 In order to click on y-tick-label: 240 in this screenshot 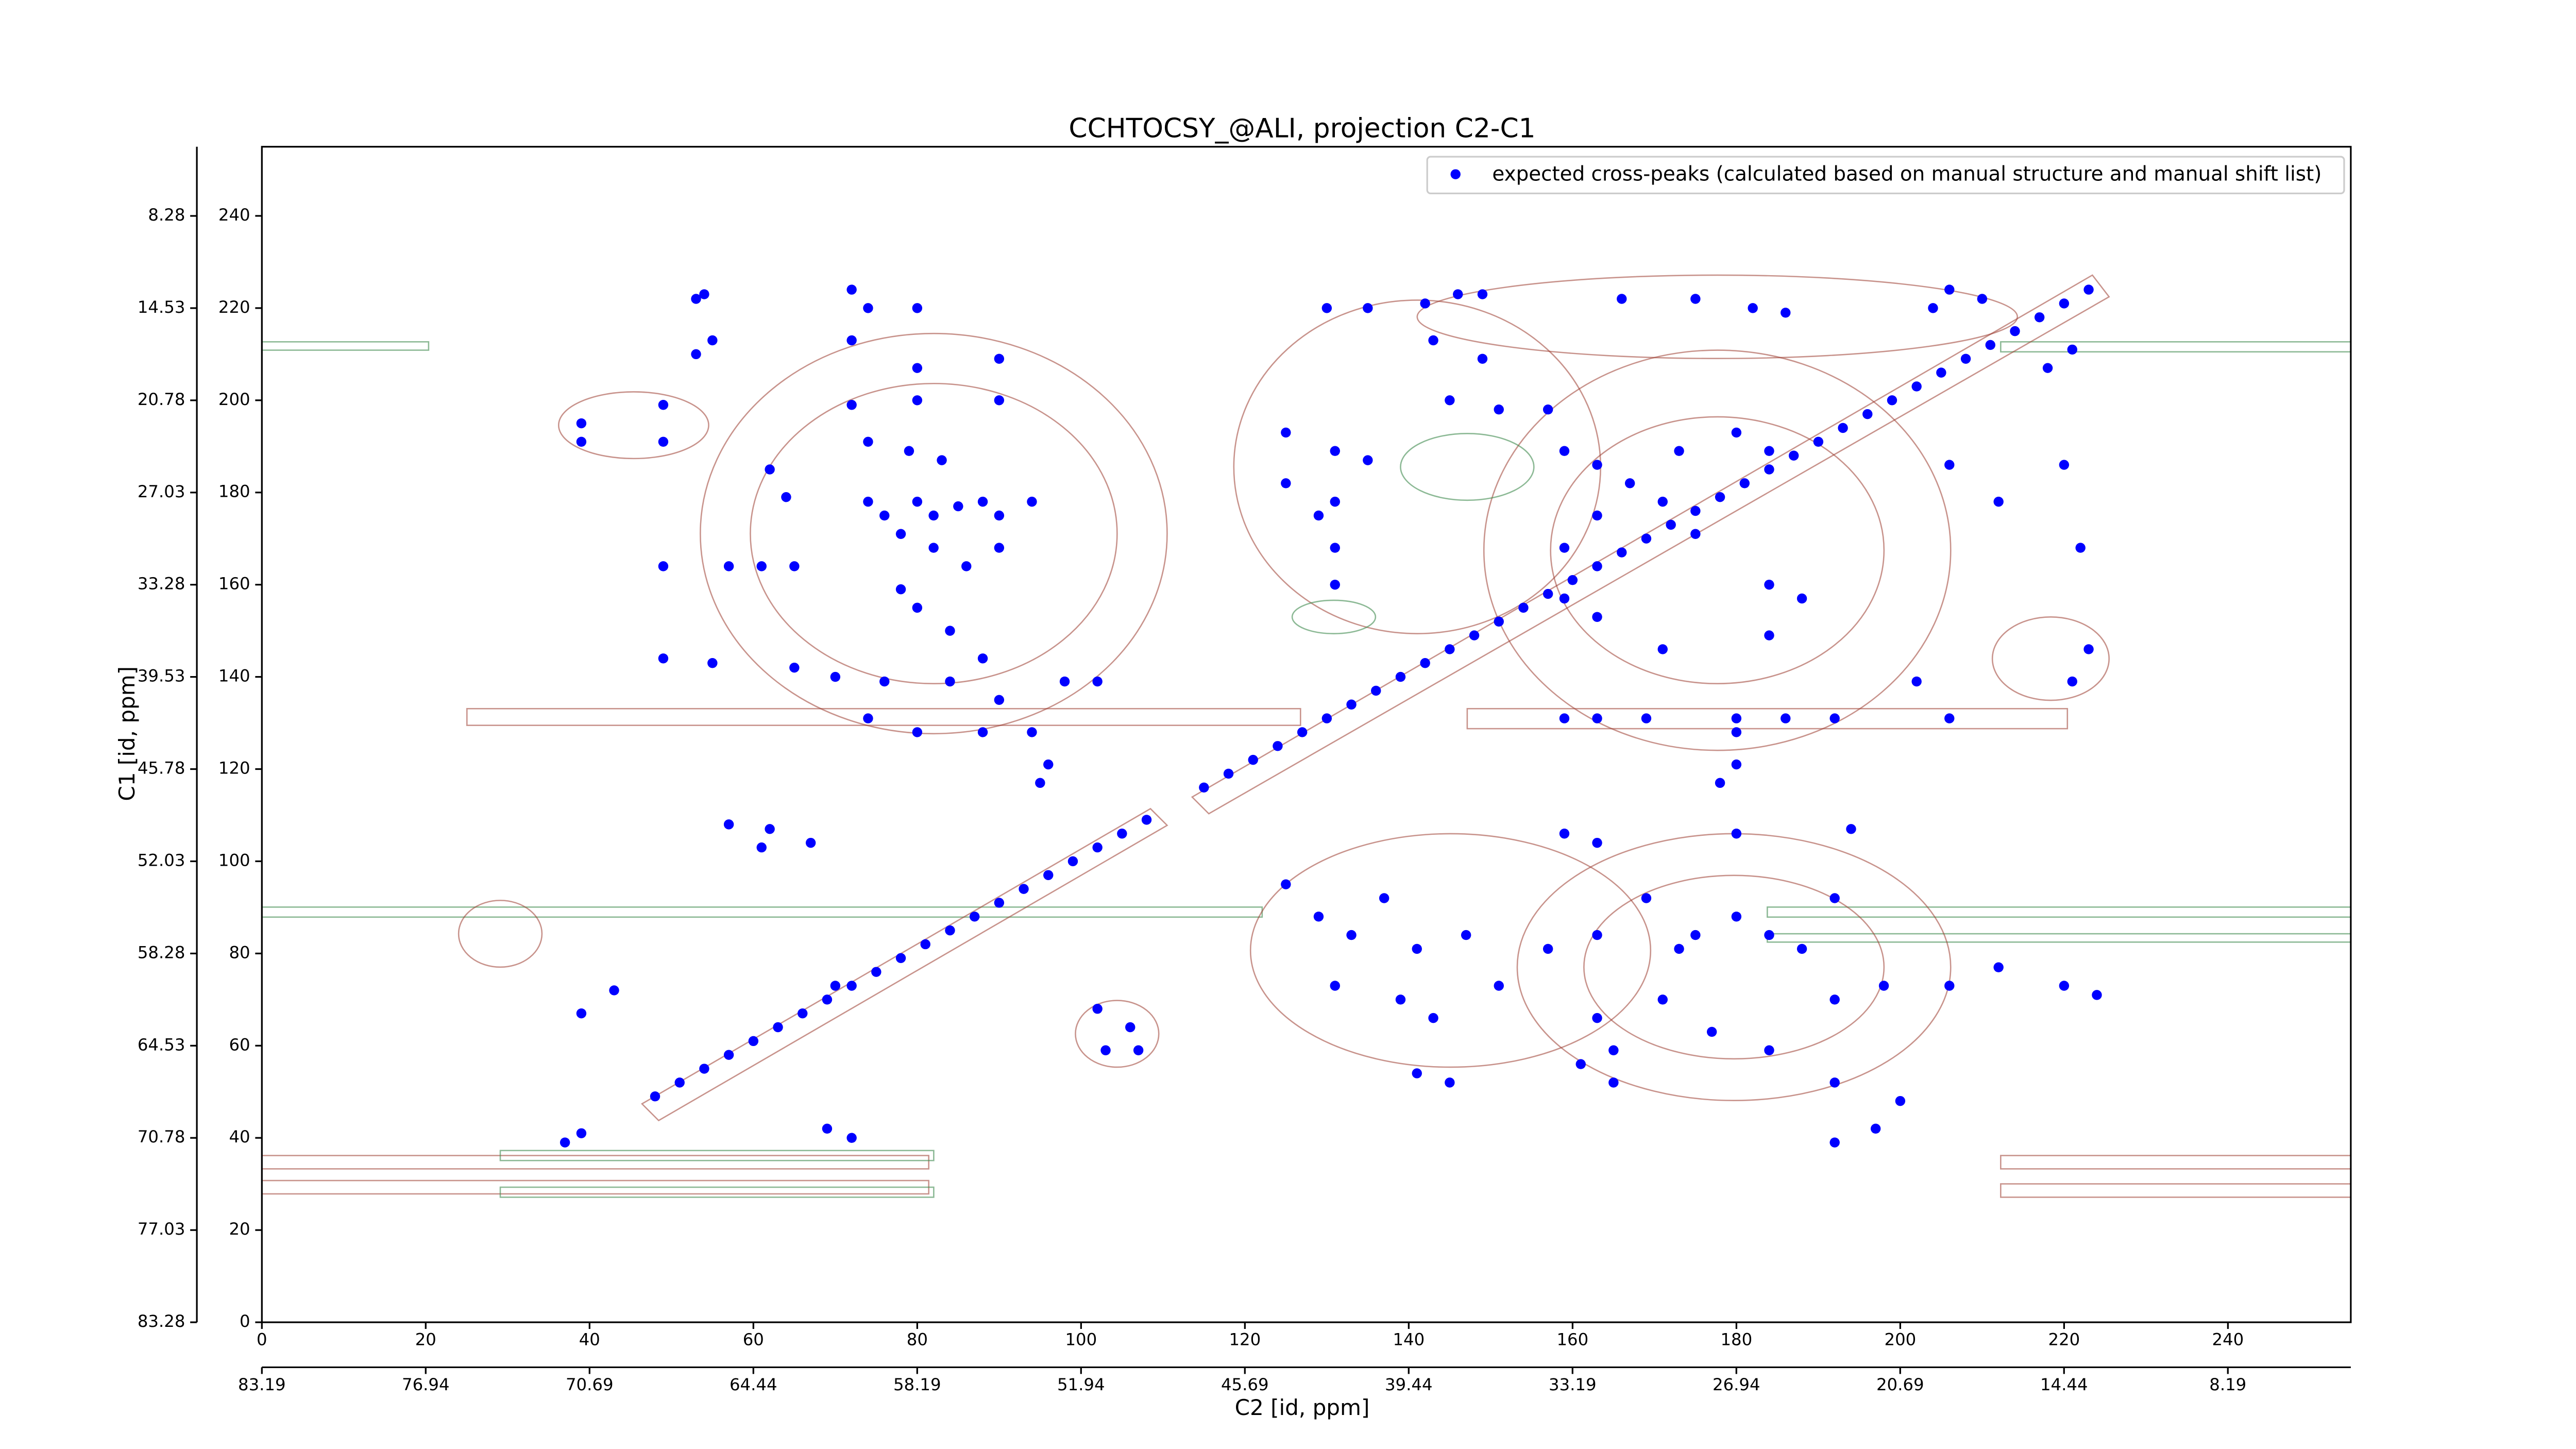, I will do `click(234, 215)`.